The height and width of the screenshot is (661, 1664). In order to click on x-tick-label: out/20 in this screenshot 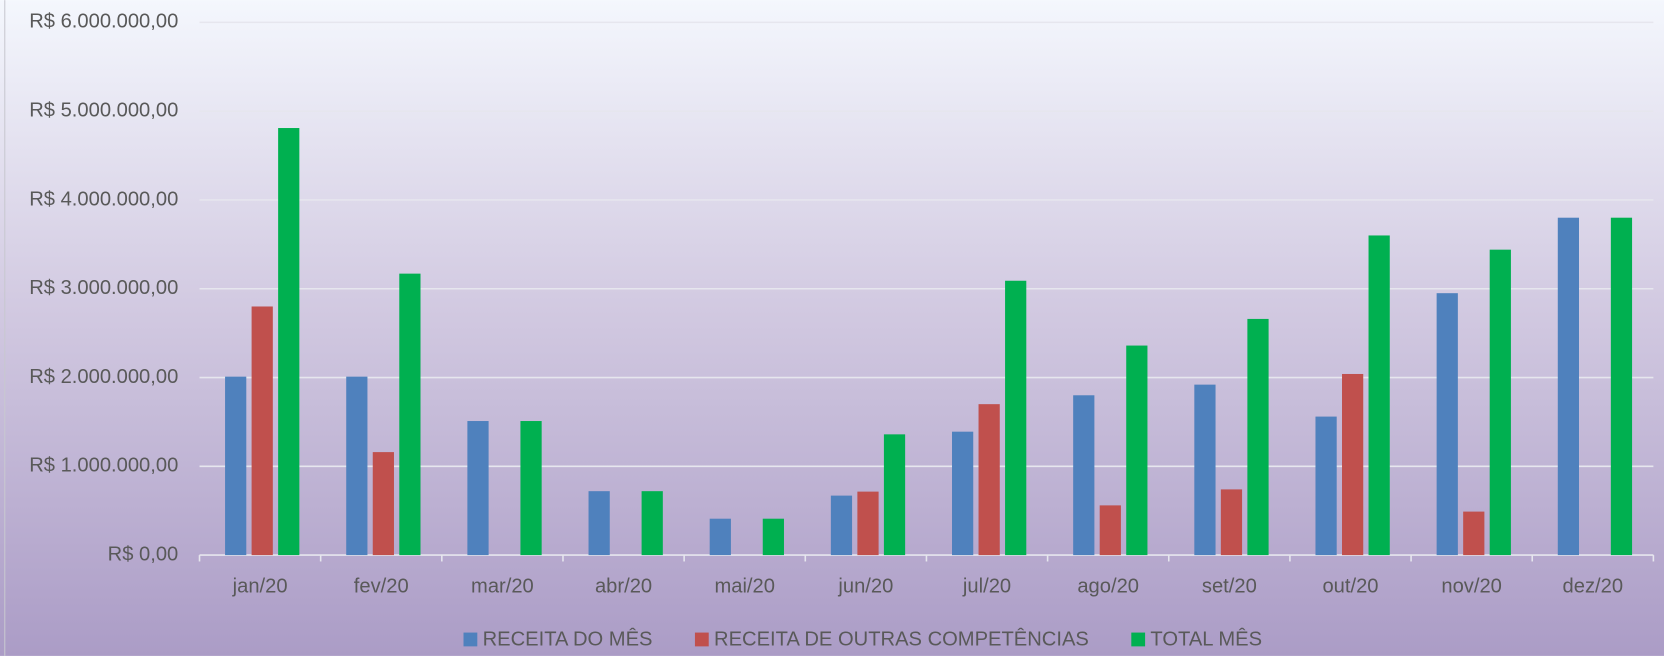, I will do `click(1350, 586)`.